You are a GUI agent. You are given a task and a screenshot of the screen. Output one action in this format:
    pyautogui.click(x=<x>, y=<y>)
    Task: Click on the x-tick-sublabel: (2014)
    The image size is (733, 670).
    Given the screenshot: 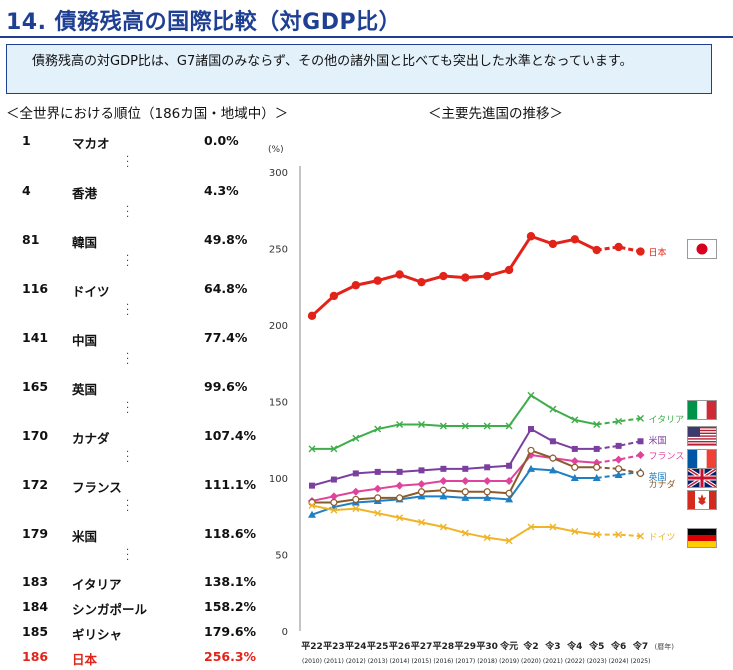 What is the action you would take?
    pyautogui.click(x=400, y=661)
    